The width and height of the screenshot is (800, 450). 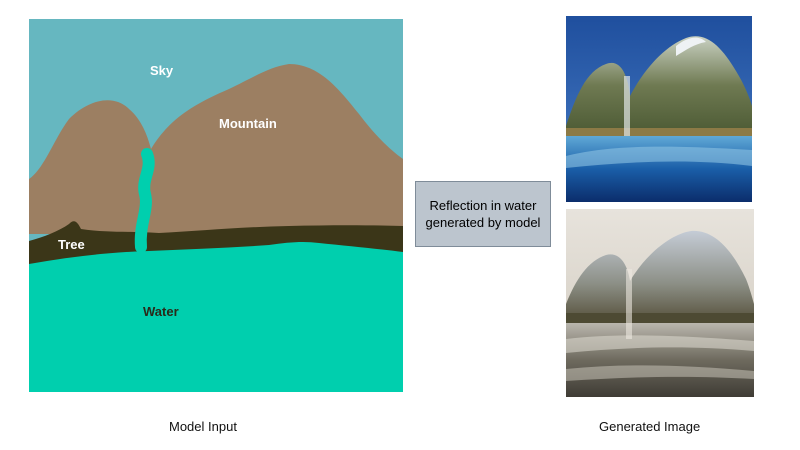 What do you see at coordinates (650, 426) in the screenshot?
I see `output-caption: Generated Image` at bounding box center [650, 426].